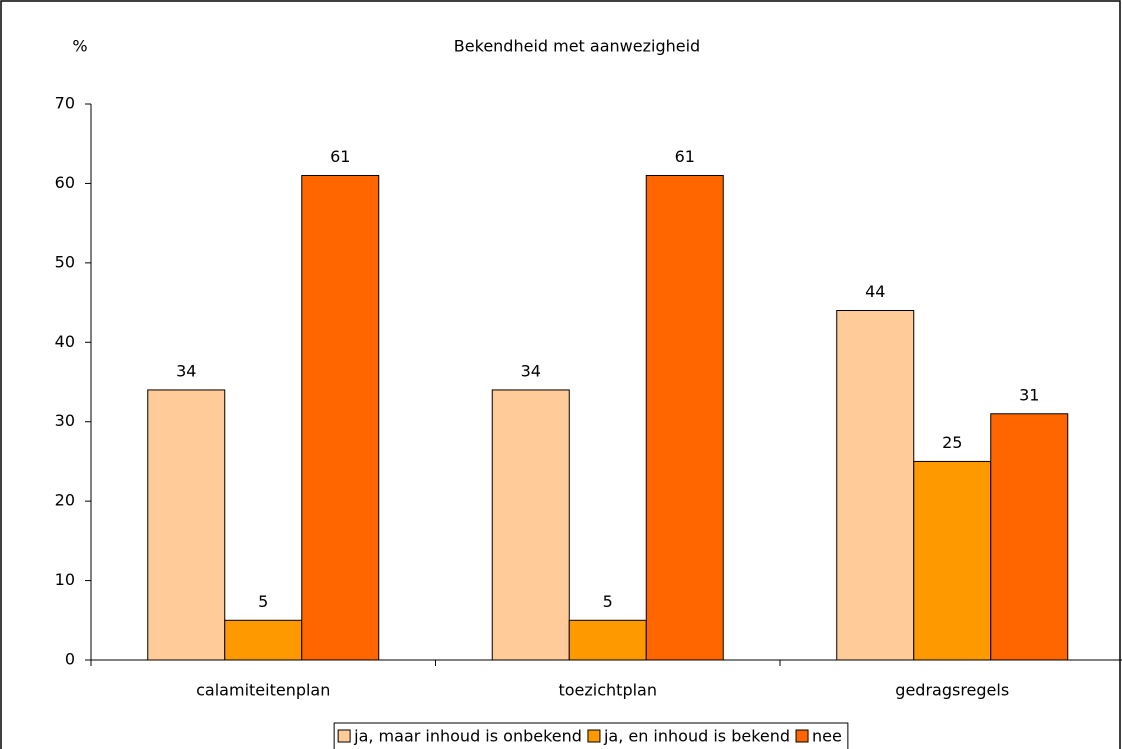  What do you see at coordinates (607, 690) in the screenshot?
I see `x-tick-label: toezichtplan` at bounding box center [607, 690].